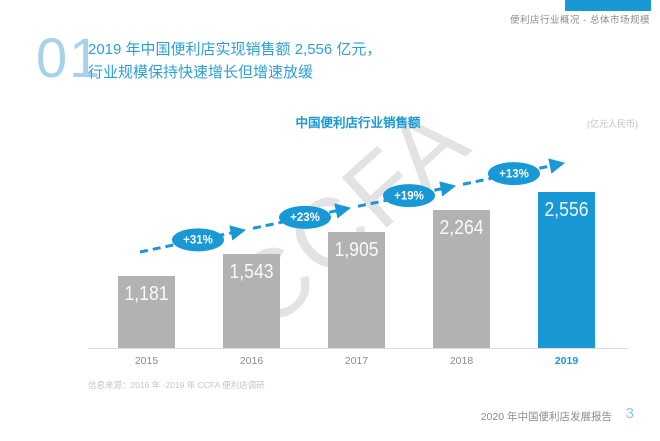  I want to click on bar-2015: 1,181, so click(146, 312).